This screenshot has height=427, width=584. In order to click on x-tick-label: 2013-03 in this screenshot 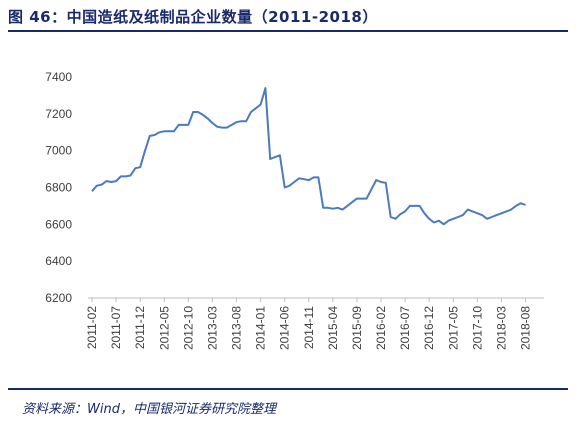, I will do `click(212, 328)`.